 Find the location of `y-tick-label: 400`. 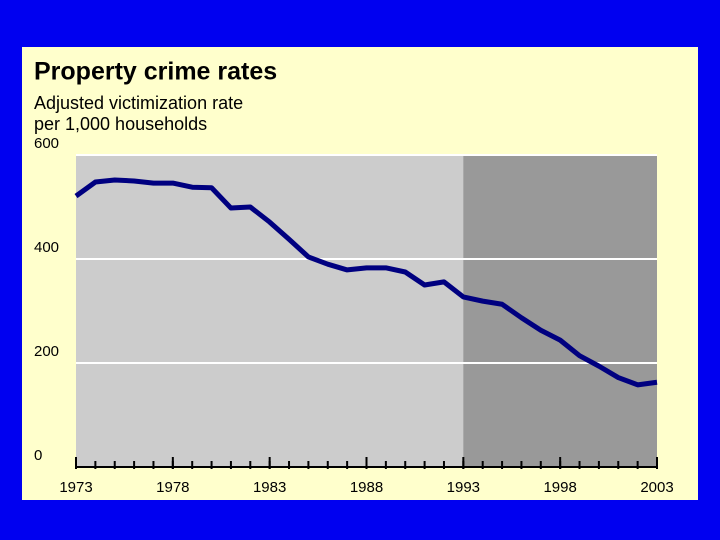

y-tick-label: 400 is located at coordinates (46, 247).